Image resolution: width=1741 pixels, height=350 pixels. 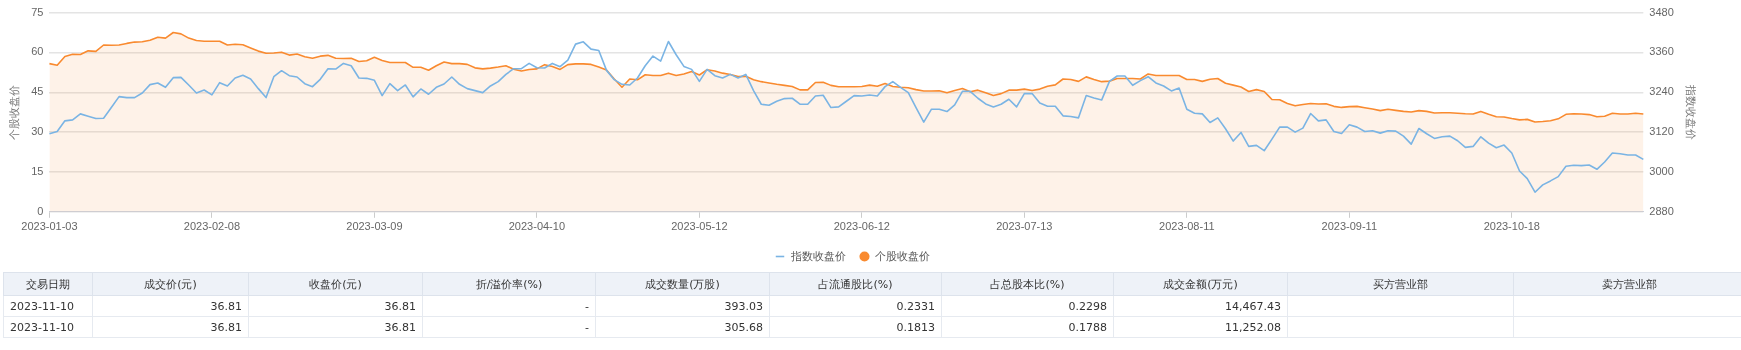 I want to click on y-axis-title: 个股收盘价, so click(x=13, y=112).